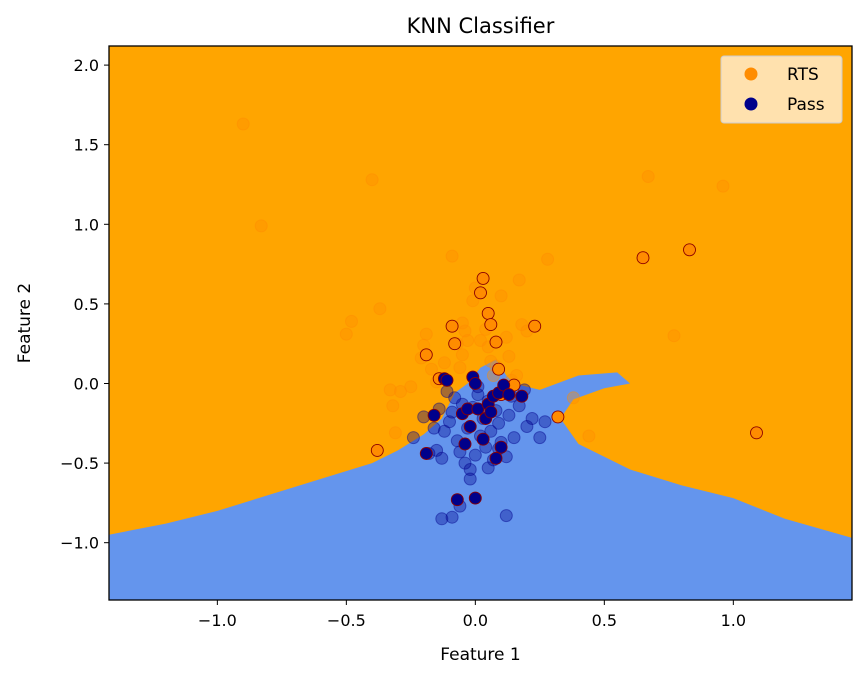  Describe the element at coordinates (733, 620) in the screenshot. I see `x-tick-label: 1.0` at that location.